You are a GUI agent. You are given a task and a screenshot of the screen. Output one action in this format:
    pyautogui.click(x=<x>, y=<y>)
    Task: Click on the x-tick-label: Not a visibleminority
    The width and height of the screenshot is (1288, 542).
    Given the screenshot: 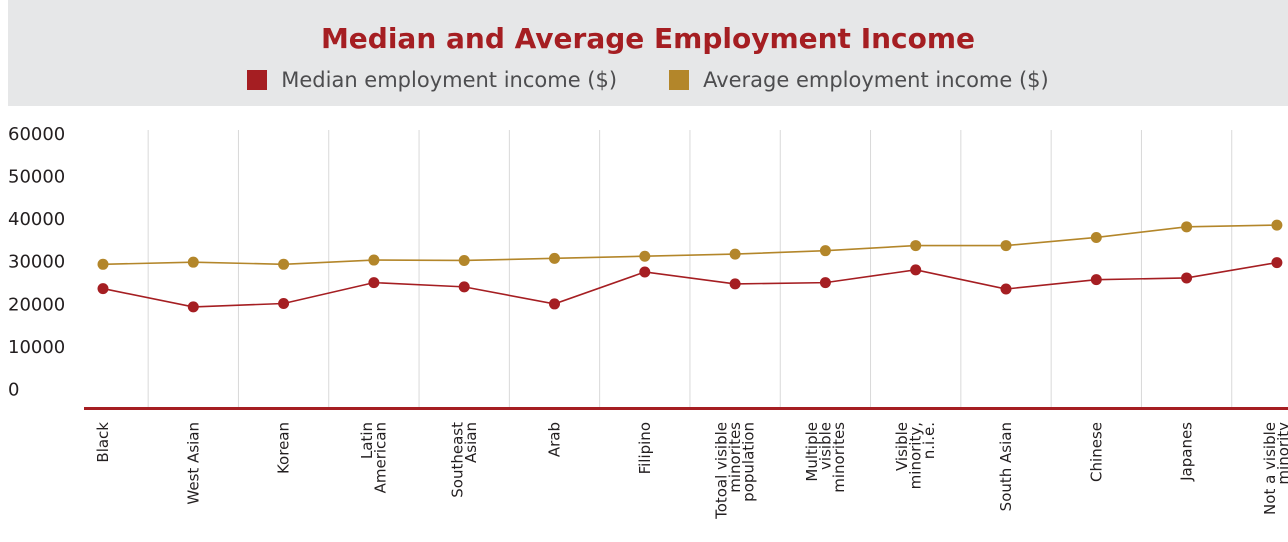 What is the action you would take?
    pyautogui.click(x=1274, y=468)
    